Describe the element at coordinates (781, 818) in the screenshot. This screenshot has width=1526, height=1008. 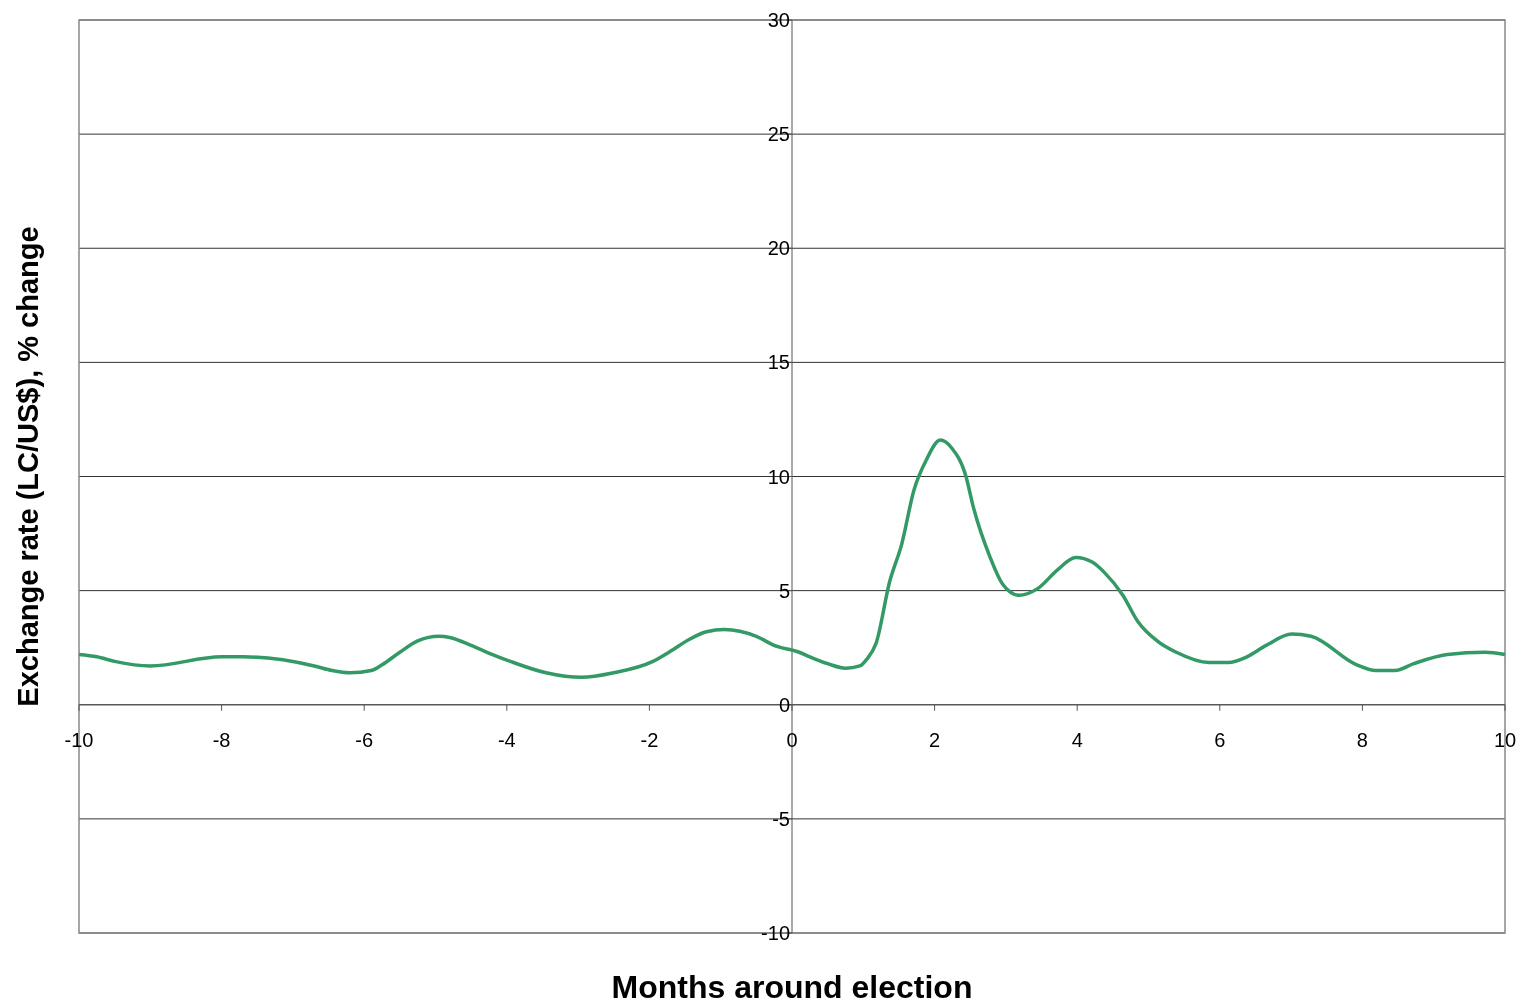
I see `y-tick-label: -5` at that location.